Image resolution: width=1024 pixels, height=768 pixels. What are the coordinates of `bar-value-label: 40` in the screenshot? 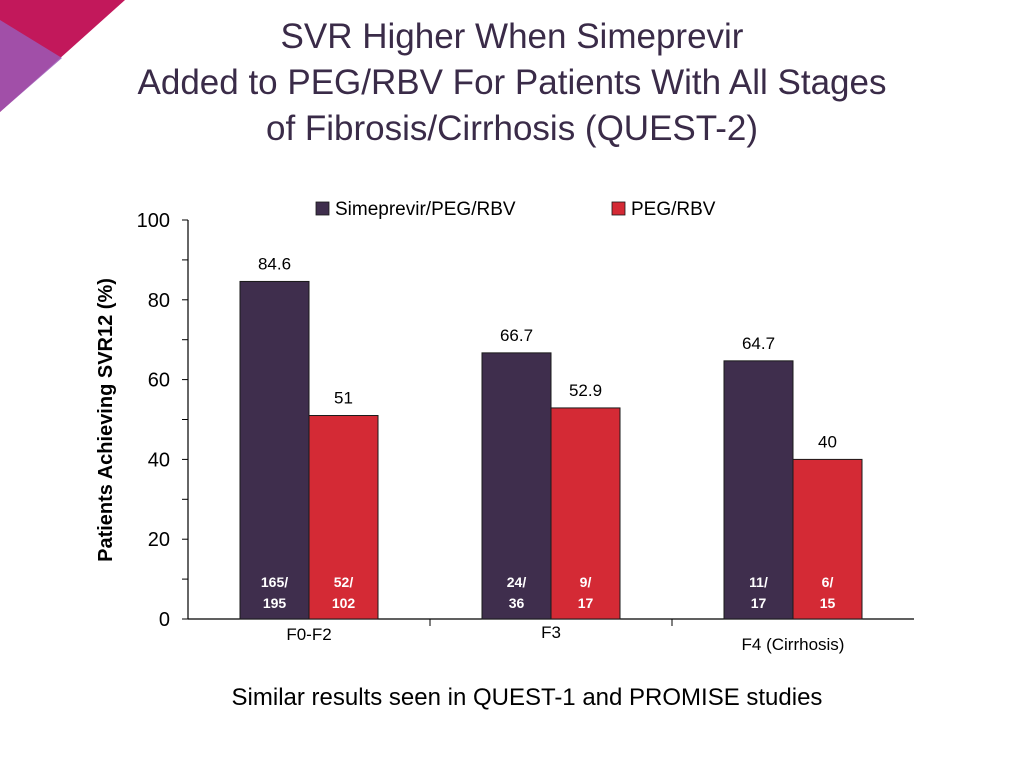 It's located at (827, 441).